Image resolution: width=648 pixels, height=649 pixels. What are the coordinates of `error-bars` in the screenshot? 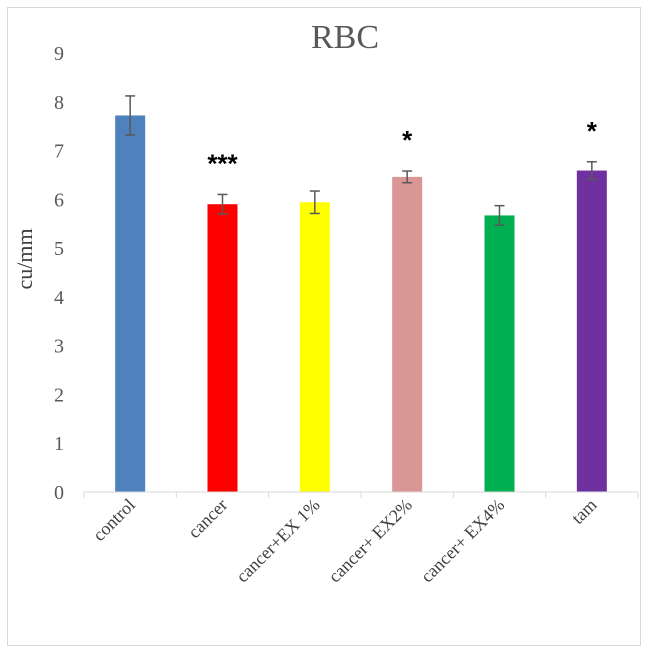 It's located at (361, 160).